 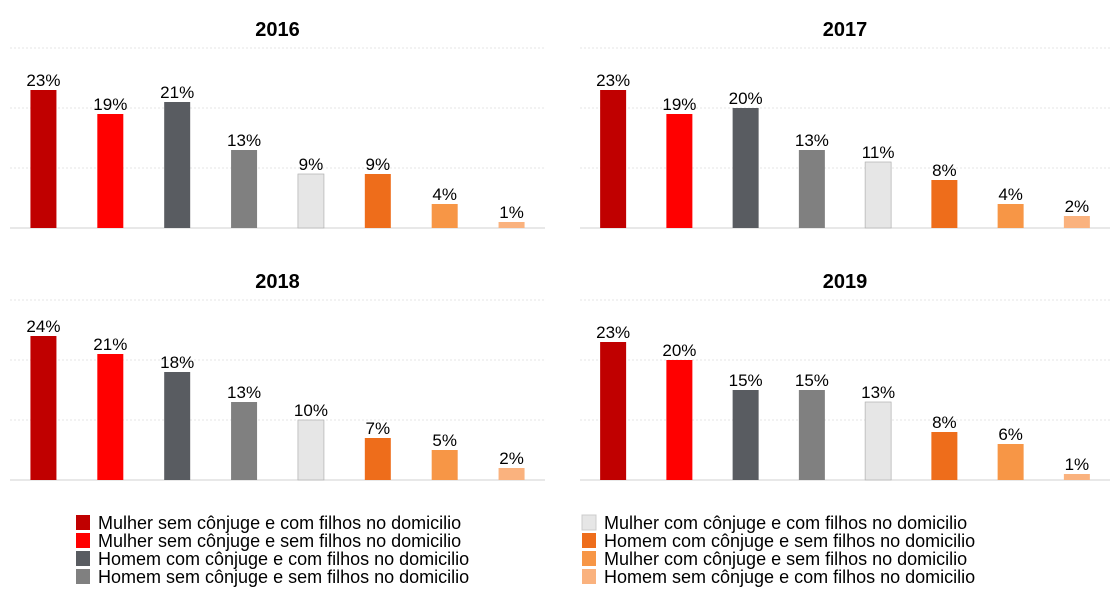 What do you see at coordinates (277, 30) in the screenshot?
I see `chart-title: 2016` at bounding box center [277, 30].